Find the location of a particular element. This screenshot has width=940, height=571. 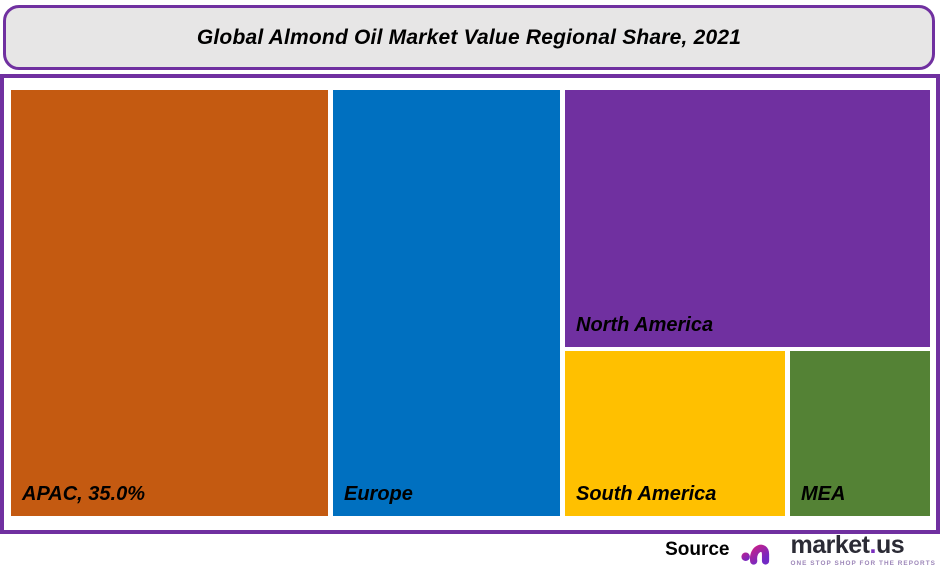

market-us-wordmark: market.us is located at coordinates (847, 545).